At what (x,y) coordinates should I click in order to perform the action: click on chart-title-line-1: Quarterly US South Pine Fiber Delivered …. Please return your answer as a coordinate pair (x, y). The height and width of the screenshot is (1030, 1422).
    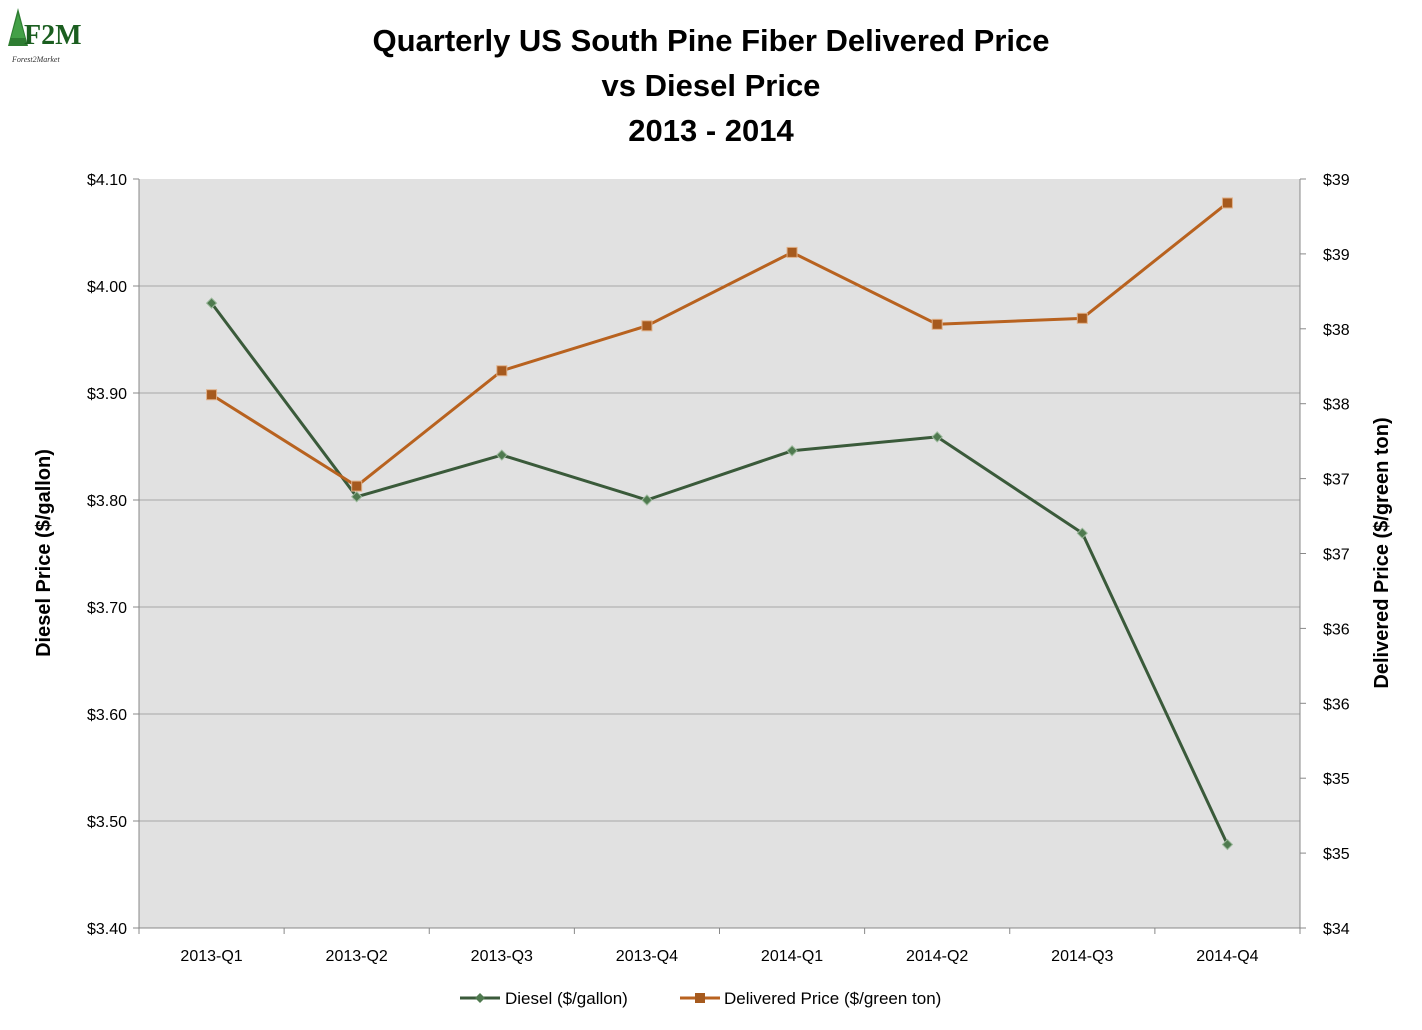
    Looking at the image, I should click on (710, 40).